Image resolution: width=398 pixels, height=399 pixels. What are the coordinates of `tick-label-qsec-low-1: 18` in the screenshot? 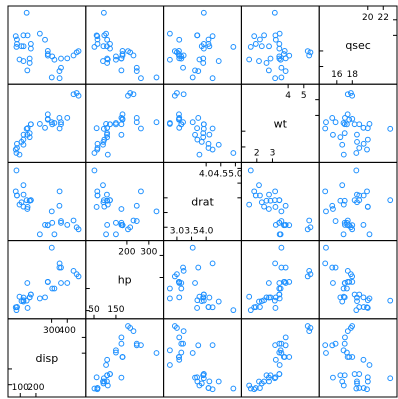 It's located at (353, 75).